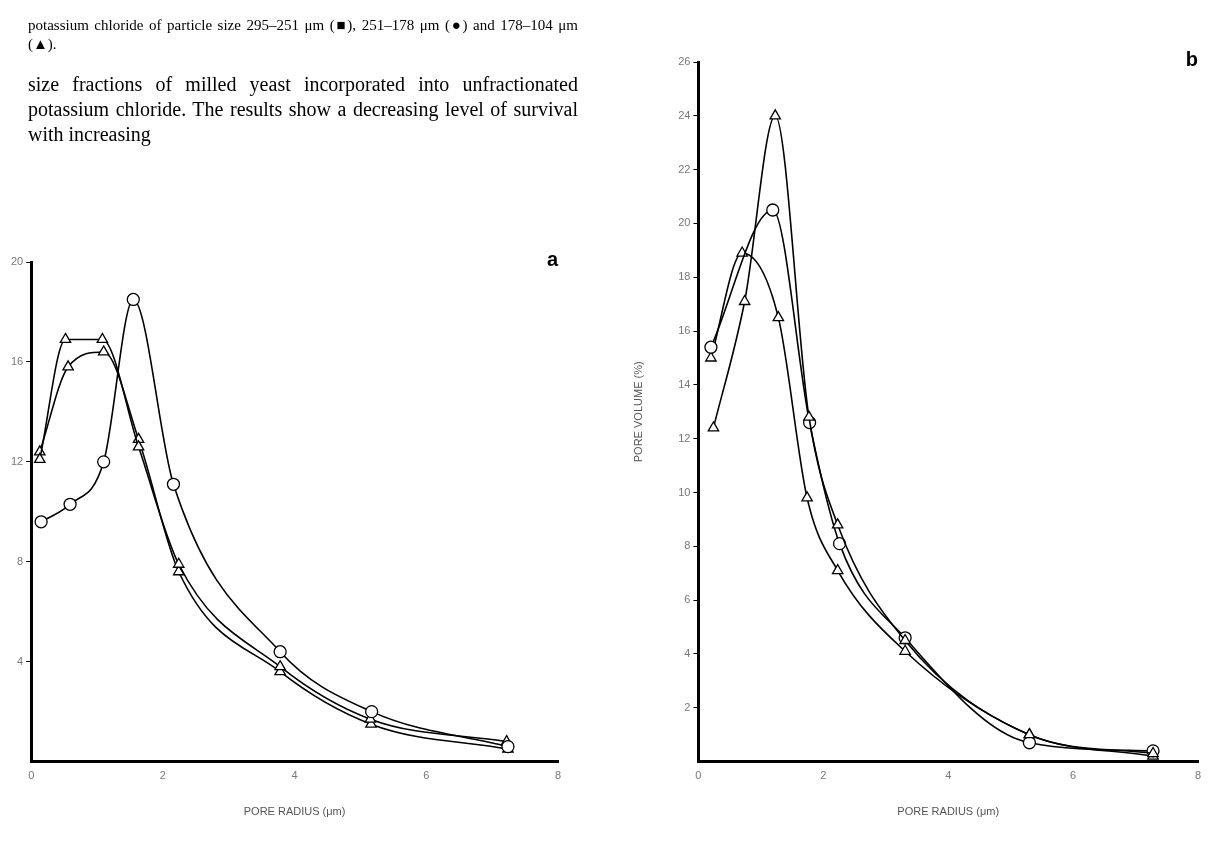 The height and width of the screenshot is (841, 1221). I want to click on y-tick-label: 14, so click(684, 383).